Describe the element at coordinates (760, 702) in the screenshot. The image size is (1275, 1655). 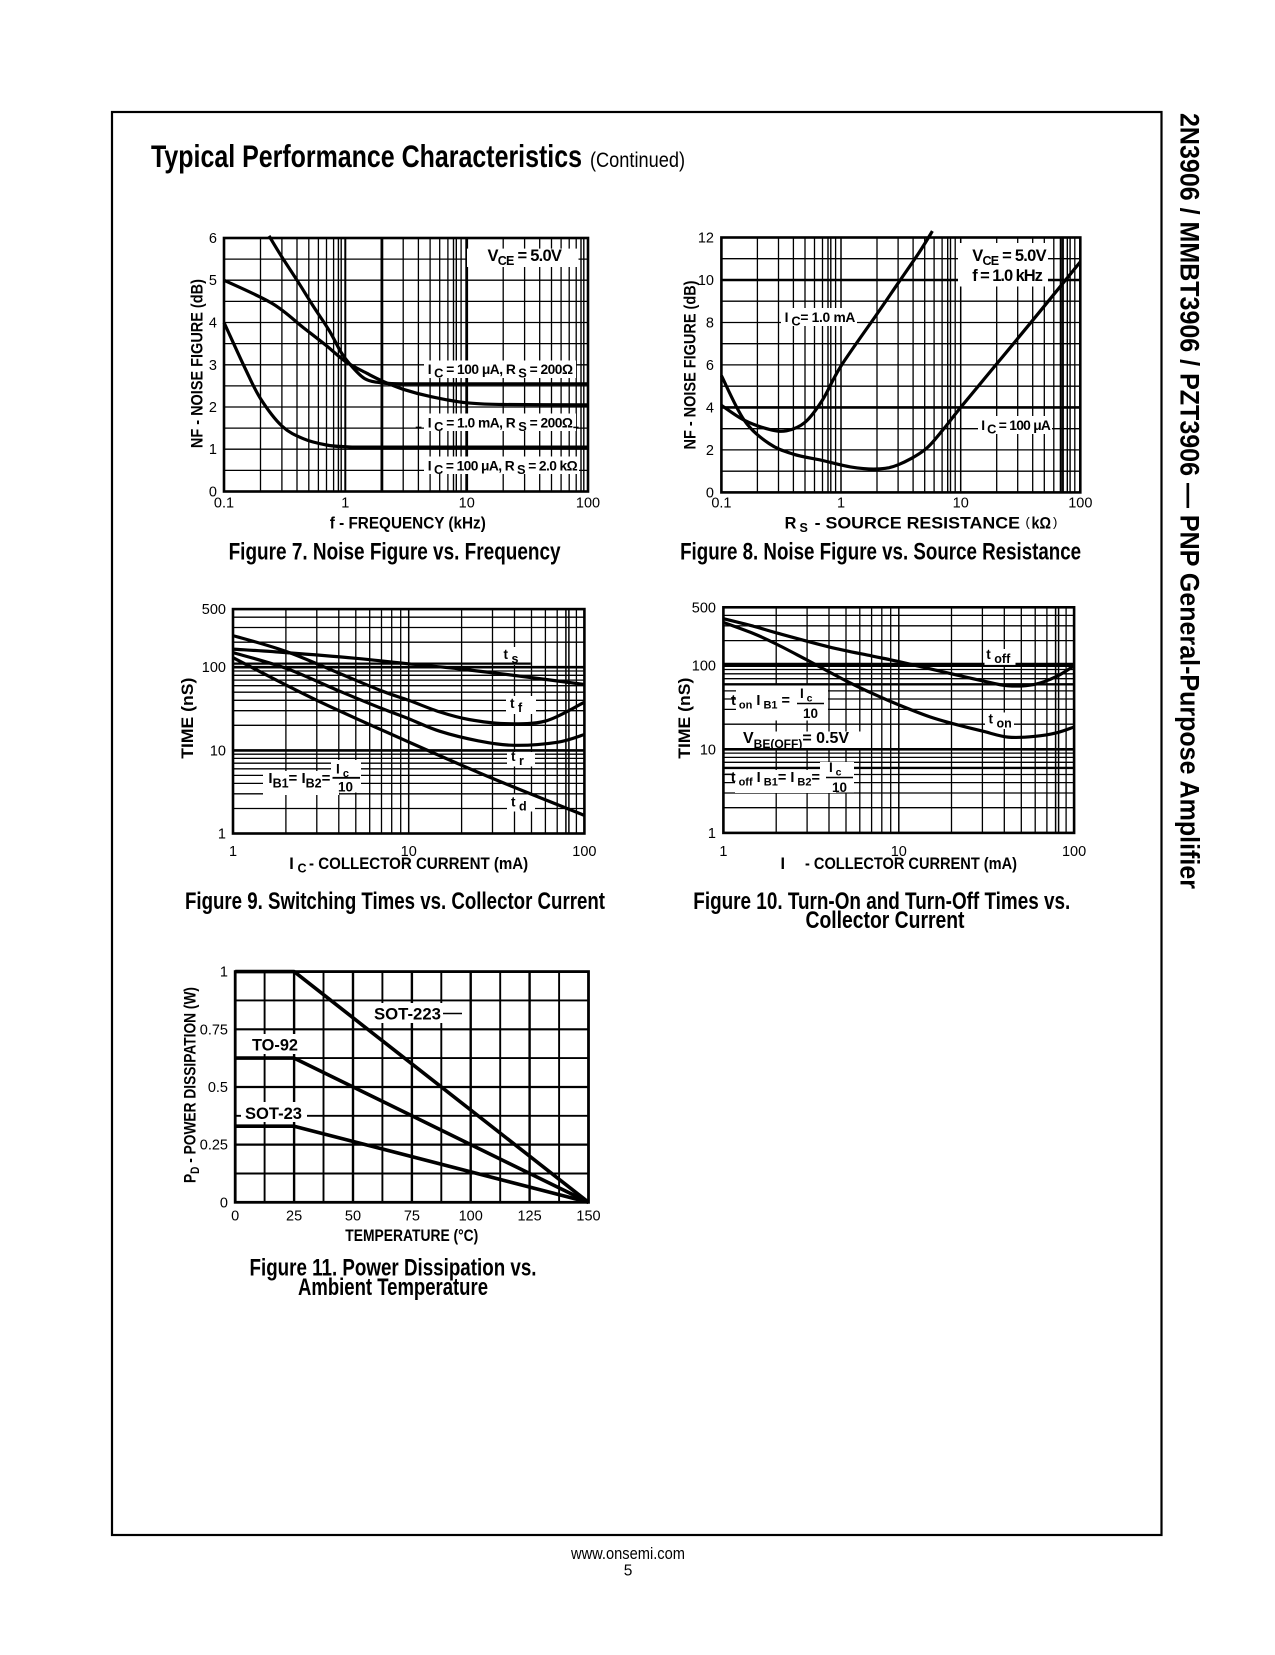
I see `svg-text: t on​ I B1​ =` at that location.